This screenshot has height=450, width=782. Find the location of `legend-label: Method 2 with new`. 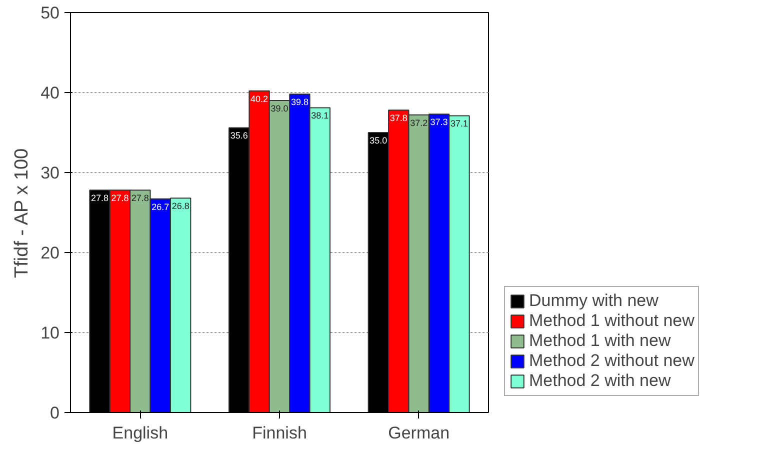

legend-label: Method 2 with new is located at coordinates (600, 381).